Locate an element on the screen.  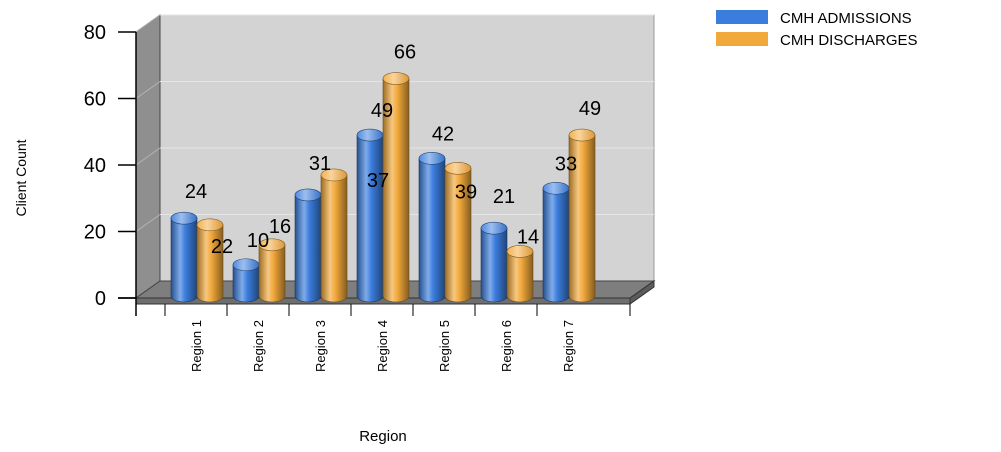
data-label: 16 is located at coordinates (280, 227).